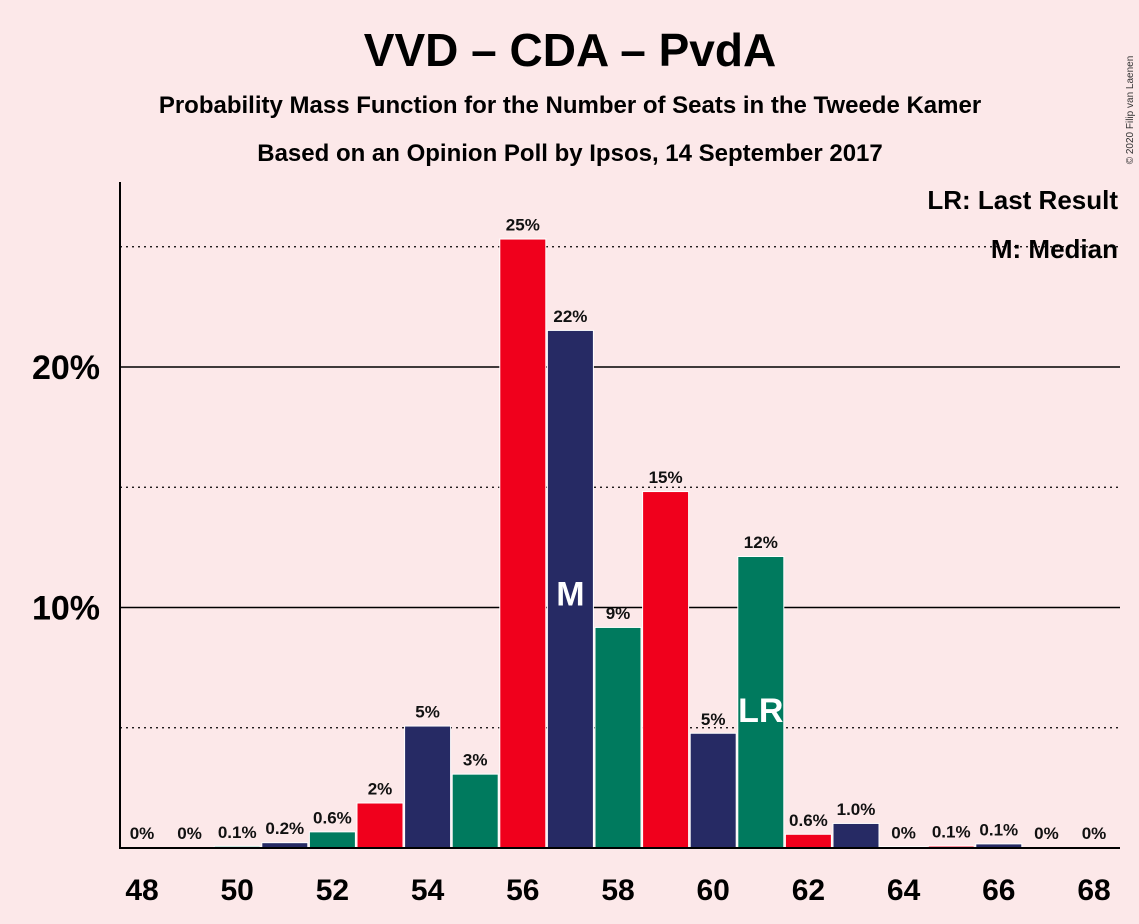  What do you see at coordinates (1022, 200) in the screenshot?
I see `legend-last-result: LR: Last Result` at bounding box center [1022, 200].